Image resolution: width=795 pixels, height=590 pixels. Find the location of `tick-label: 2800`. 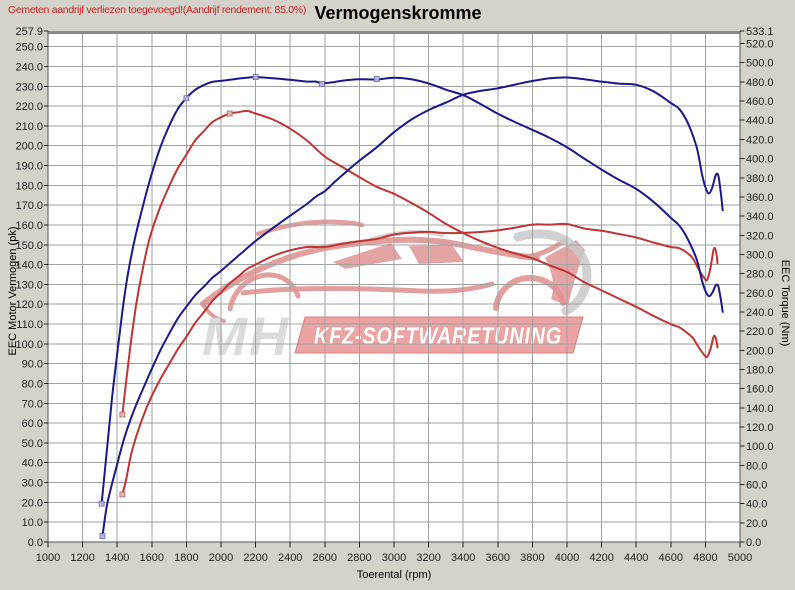

tick-label: 2800 is located at coordinates (359, 558).